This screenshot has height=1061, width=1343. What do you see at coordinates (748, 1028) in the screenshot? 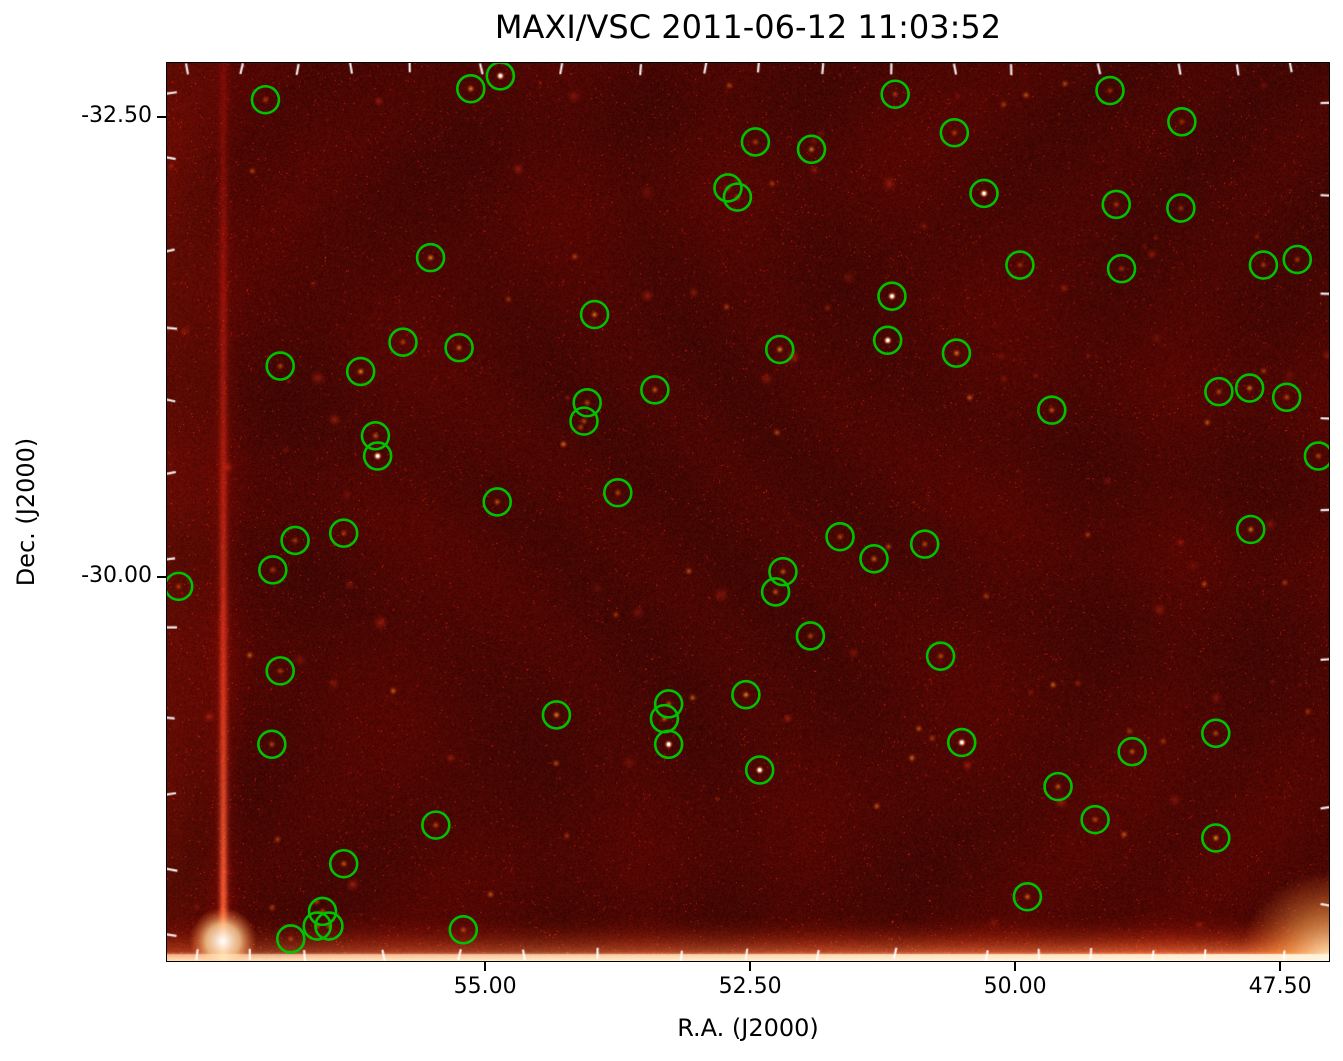
I see `x-axis-label: R.A. (J2000)` at bounding box center [748, 1028].